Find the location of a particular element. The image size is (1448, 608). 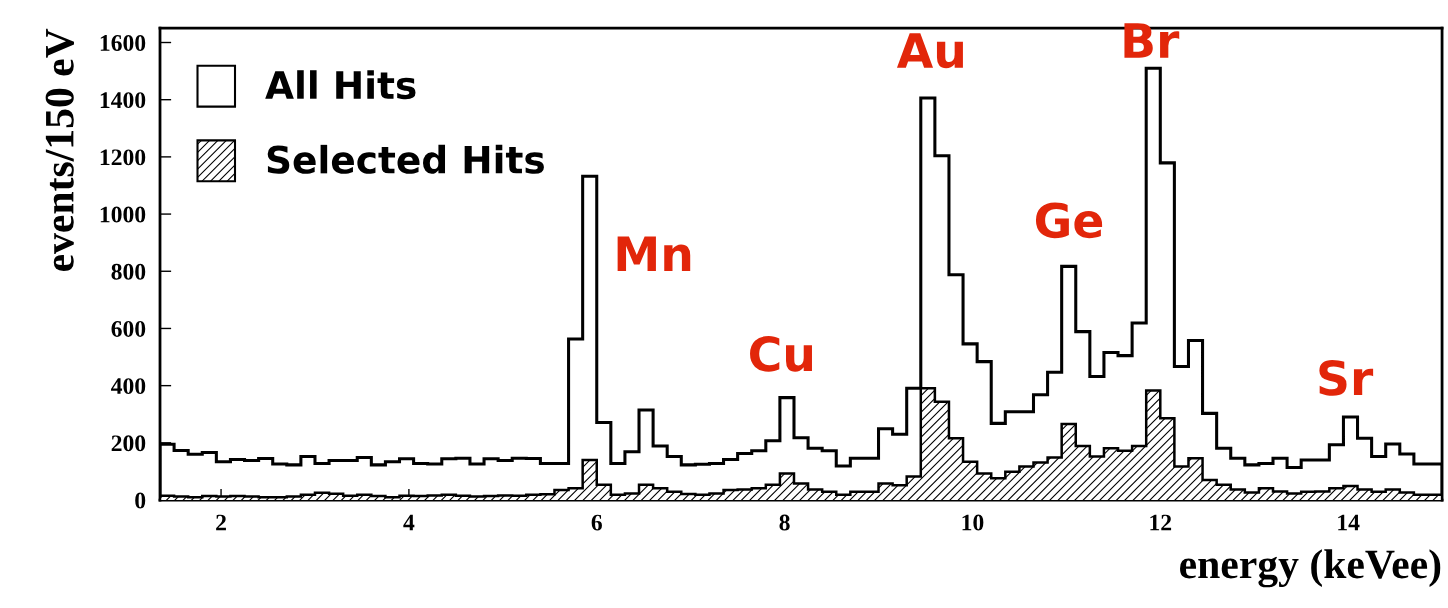

annotation: Ge is located at coordinates (1069, 220).